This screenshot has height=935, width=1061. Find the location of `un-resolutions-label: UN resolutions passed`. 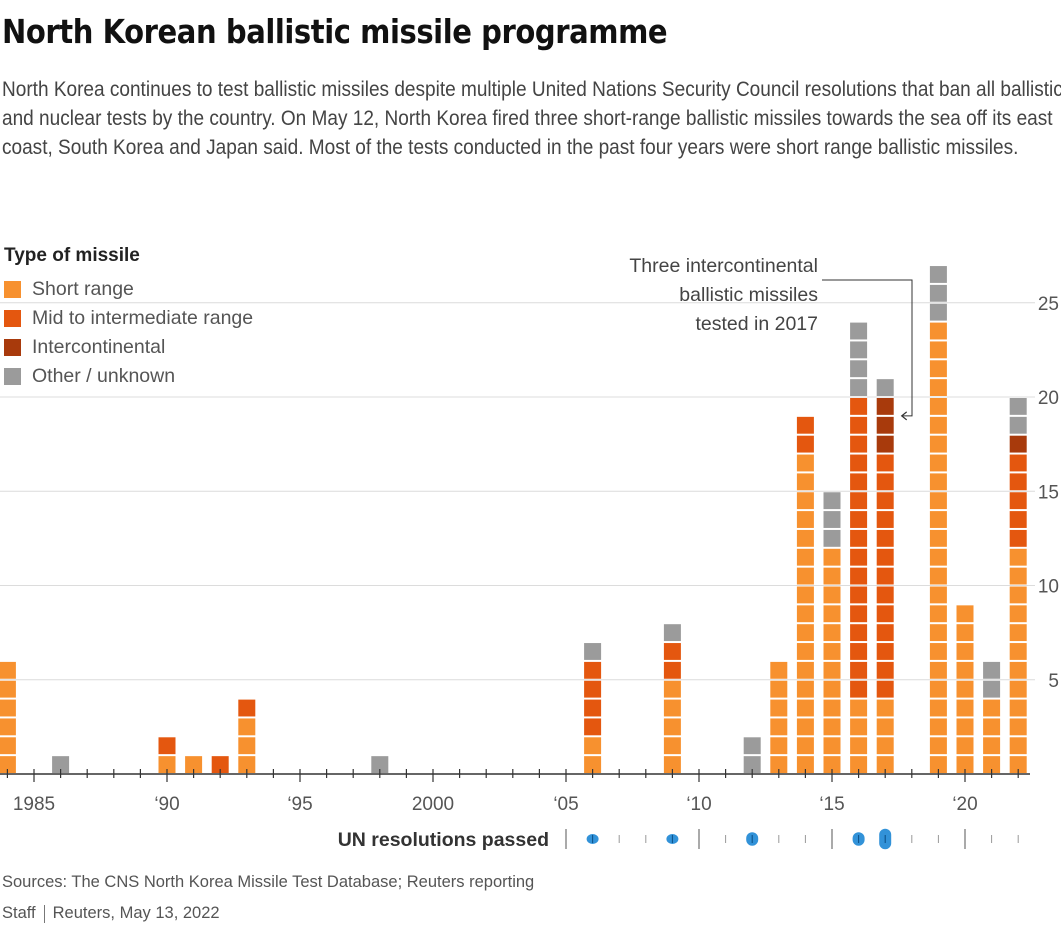

un-resolutions-label: UN resolutions passed is located at coordinates (443, 840).